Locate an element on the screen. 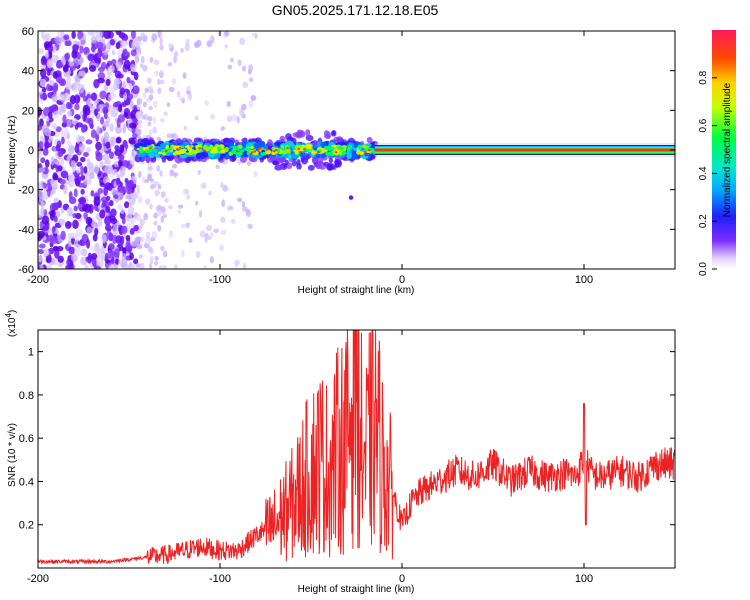 This screenshot has height=600, width=750. snr-ytick-label: 0.4 is located at coordinates (26, 482).